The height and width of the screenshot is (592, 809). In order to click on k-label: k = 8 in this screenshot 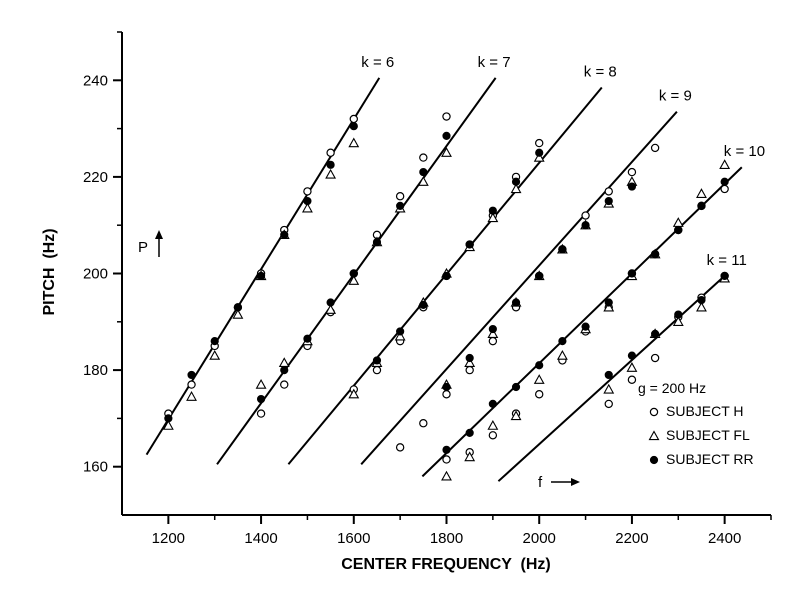, I will do `click(600, 72)`.